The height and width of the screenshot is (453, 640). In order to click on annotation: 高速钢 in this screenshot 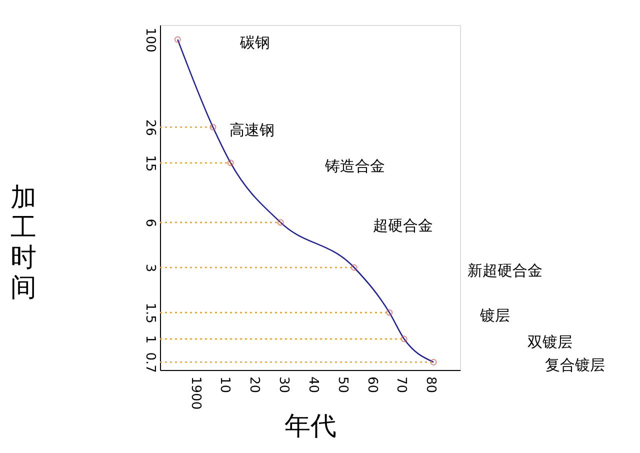, I will do `click(252, 130)`.